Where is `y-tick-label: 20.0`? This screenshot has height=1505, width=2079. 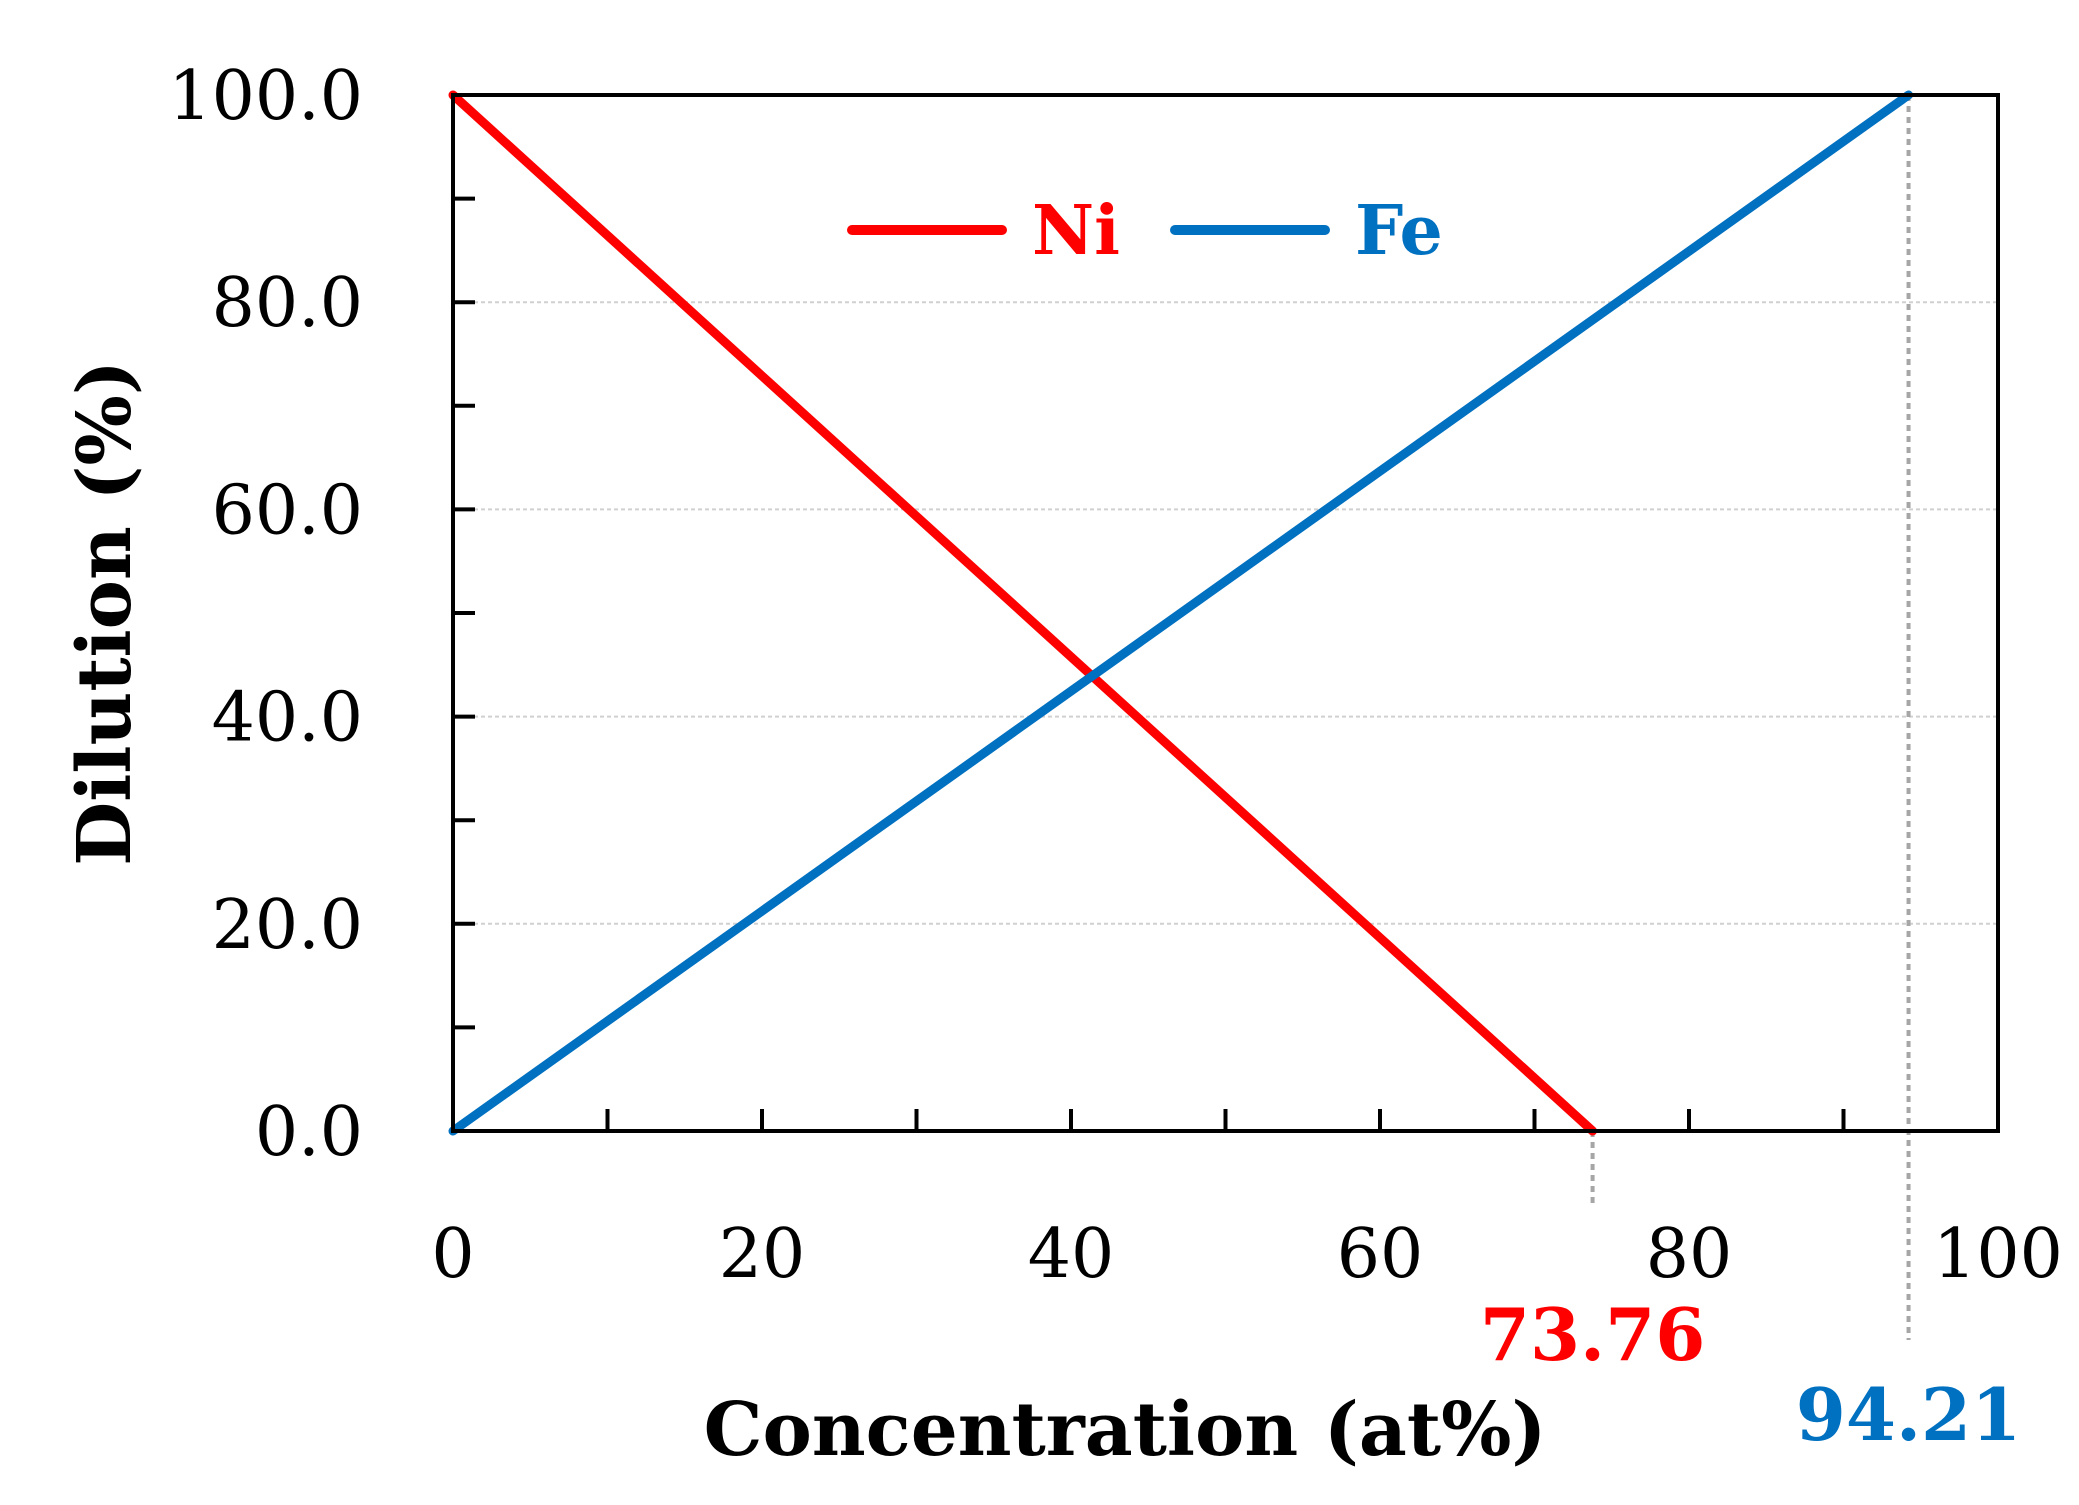 y-tick-label: 20.0 is located at coordinates (287, 925).